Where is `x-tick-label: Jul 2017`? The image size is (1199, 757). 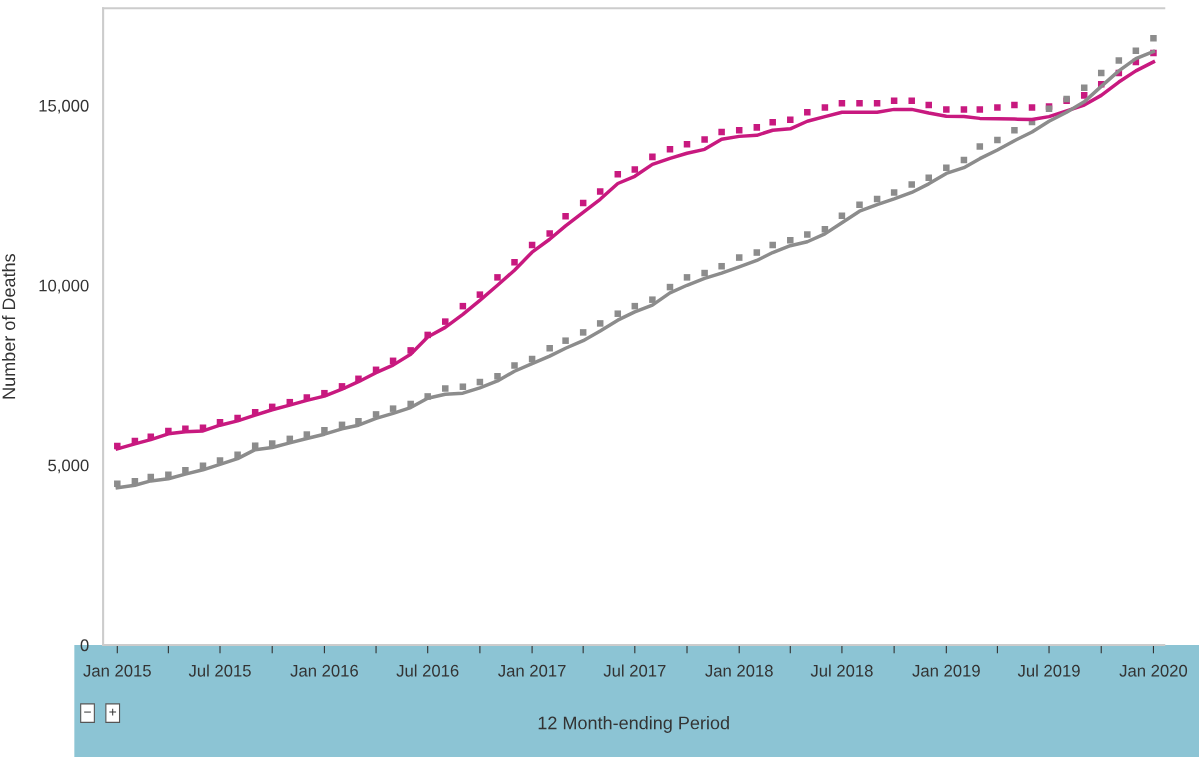
x-tick-label: Jul 2017 is located at coordinates (634, 670).